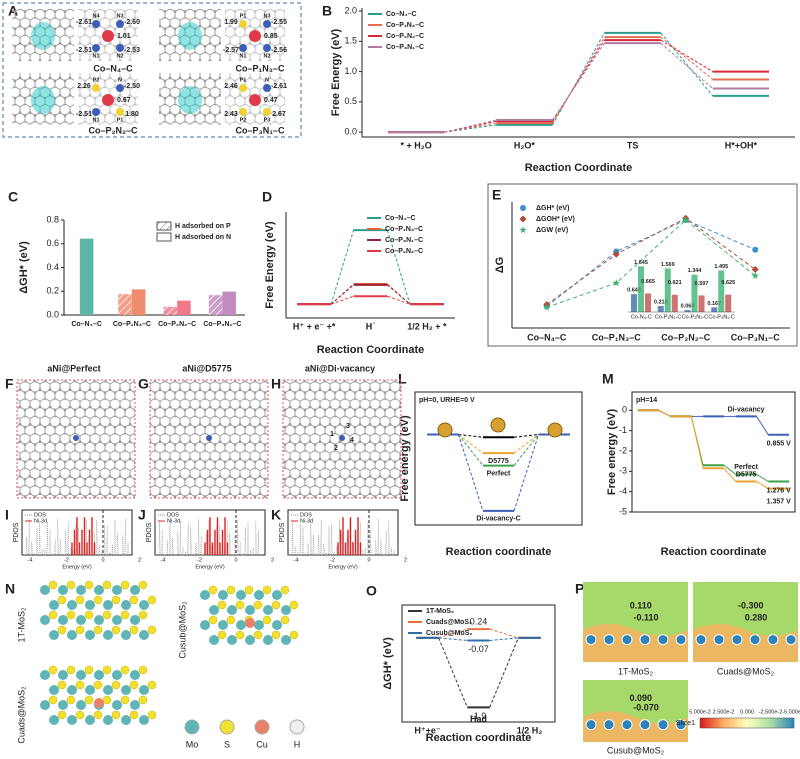  Describe the element at coordinates (177, 324) in the screenshot. I see `x-tick-label: Co–P₂N₂–C` at that location.